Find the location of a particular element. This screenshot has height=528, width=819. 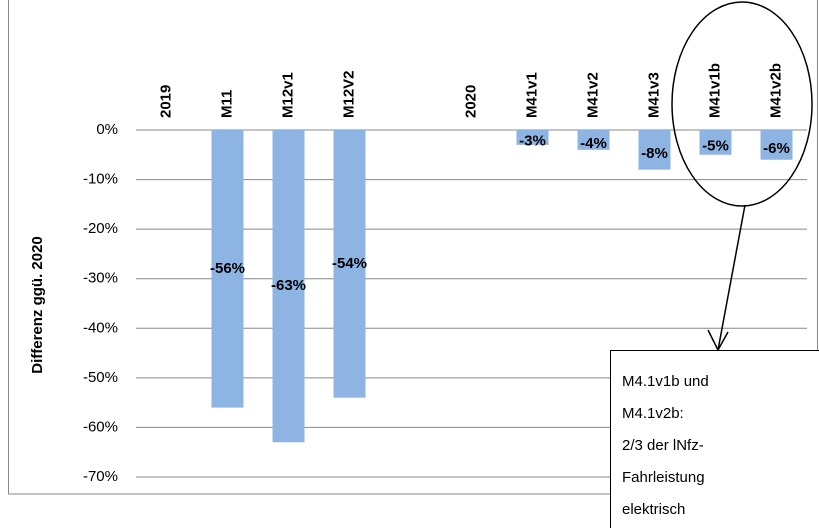

data-label: -3% is located at coordinates (532, 140).